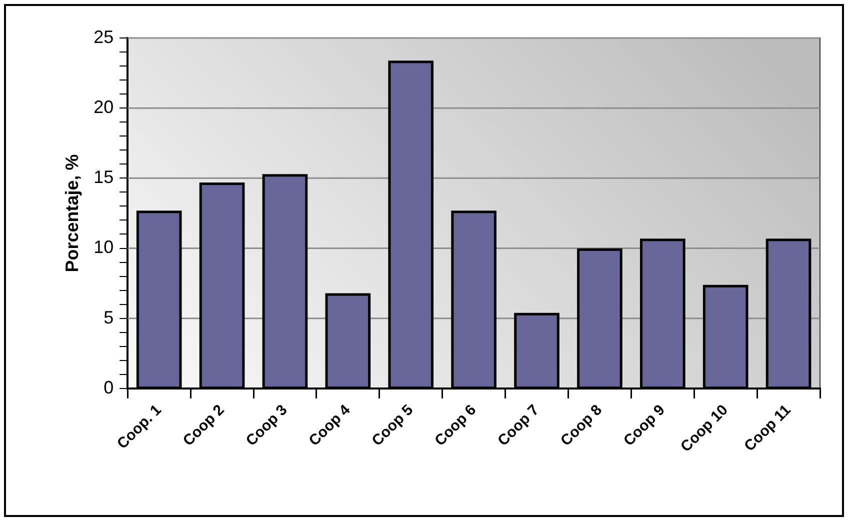 This screenshot has width=848, height=521. I want to click on y-tick-label: 5, so click(109, 317).